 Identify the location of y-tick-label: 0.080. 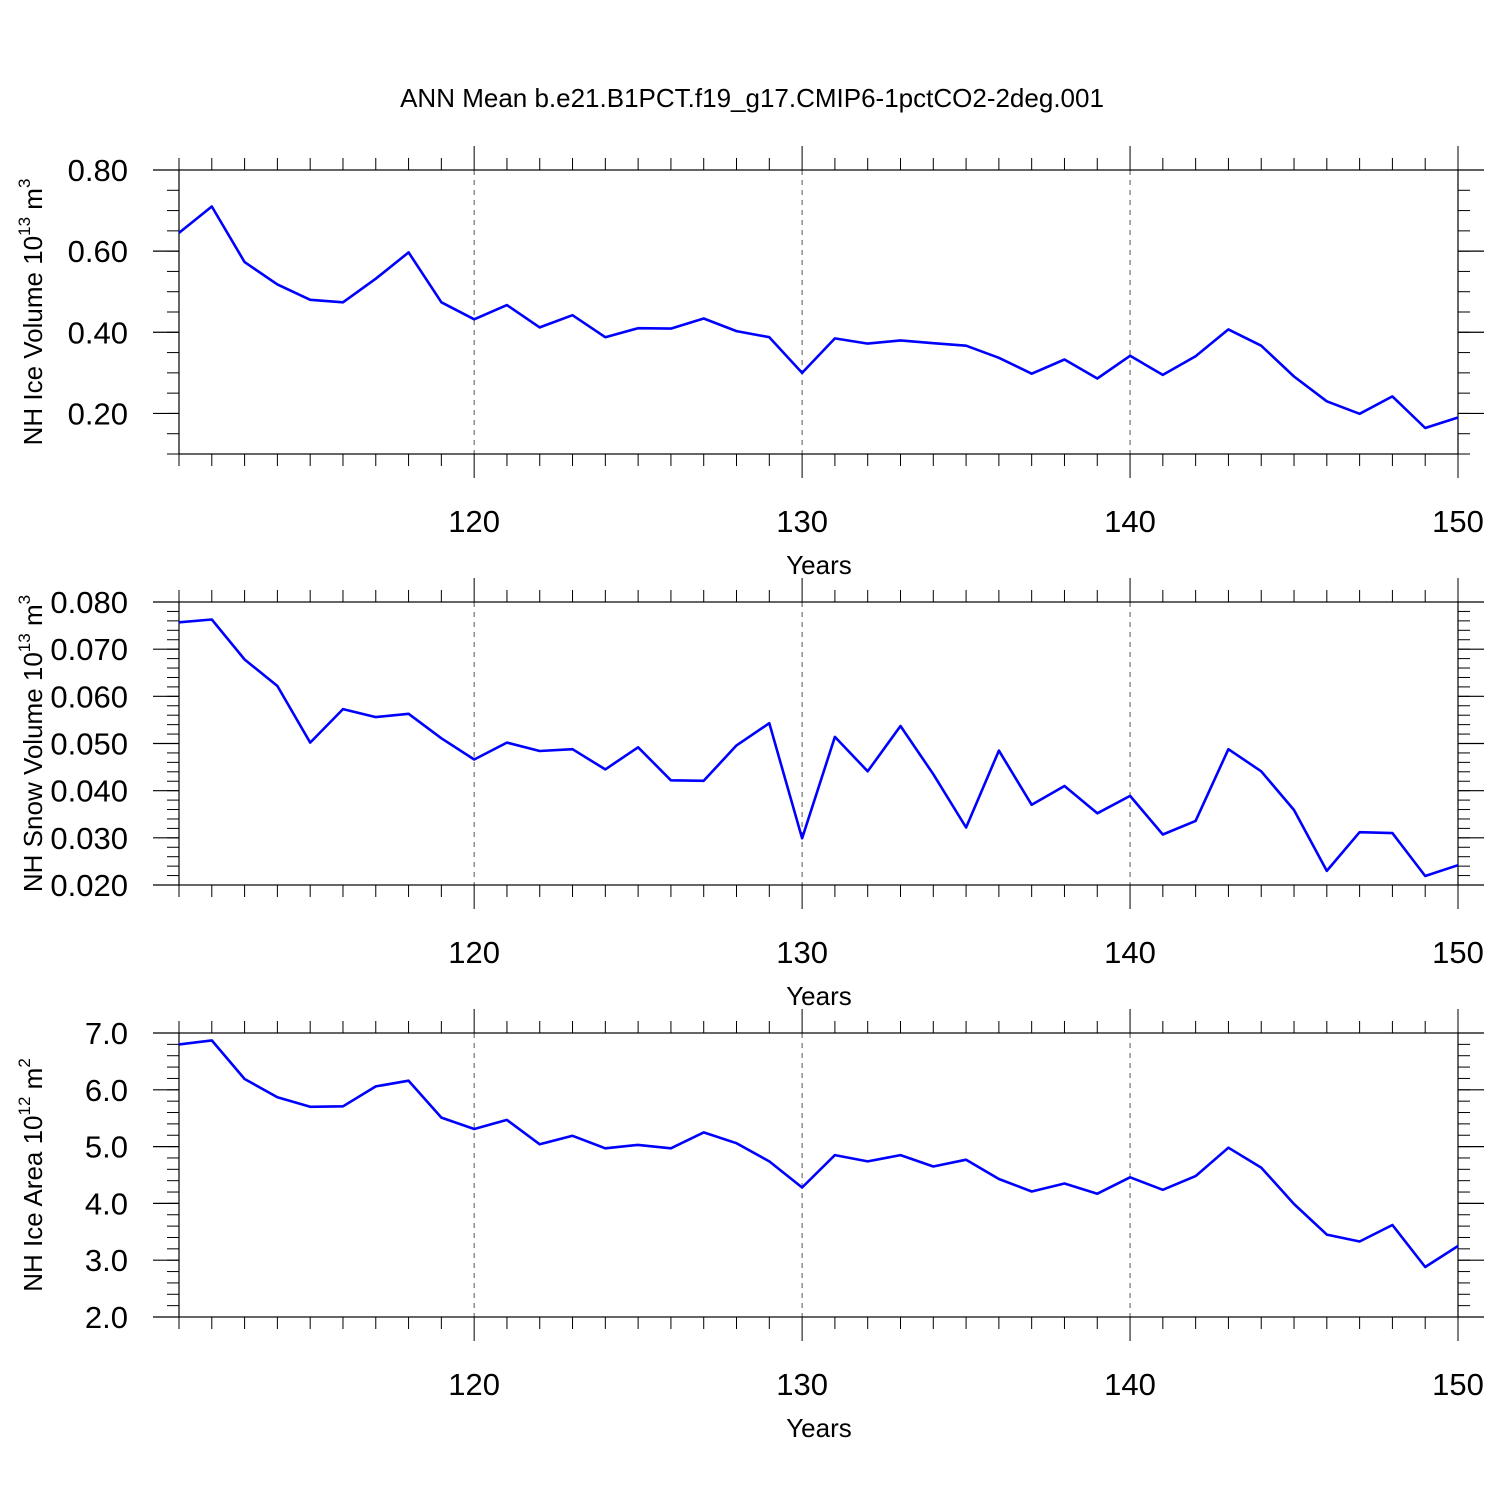
(89, 602).